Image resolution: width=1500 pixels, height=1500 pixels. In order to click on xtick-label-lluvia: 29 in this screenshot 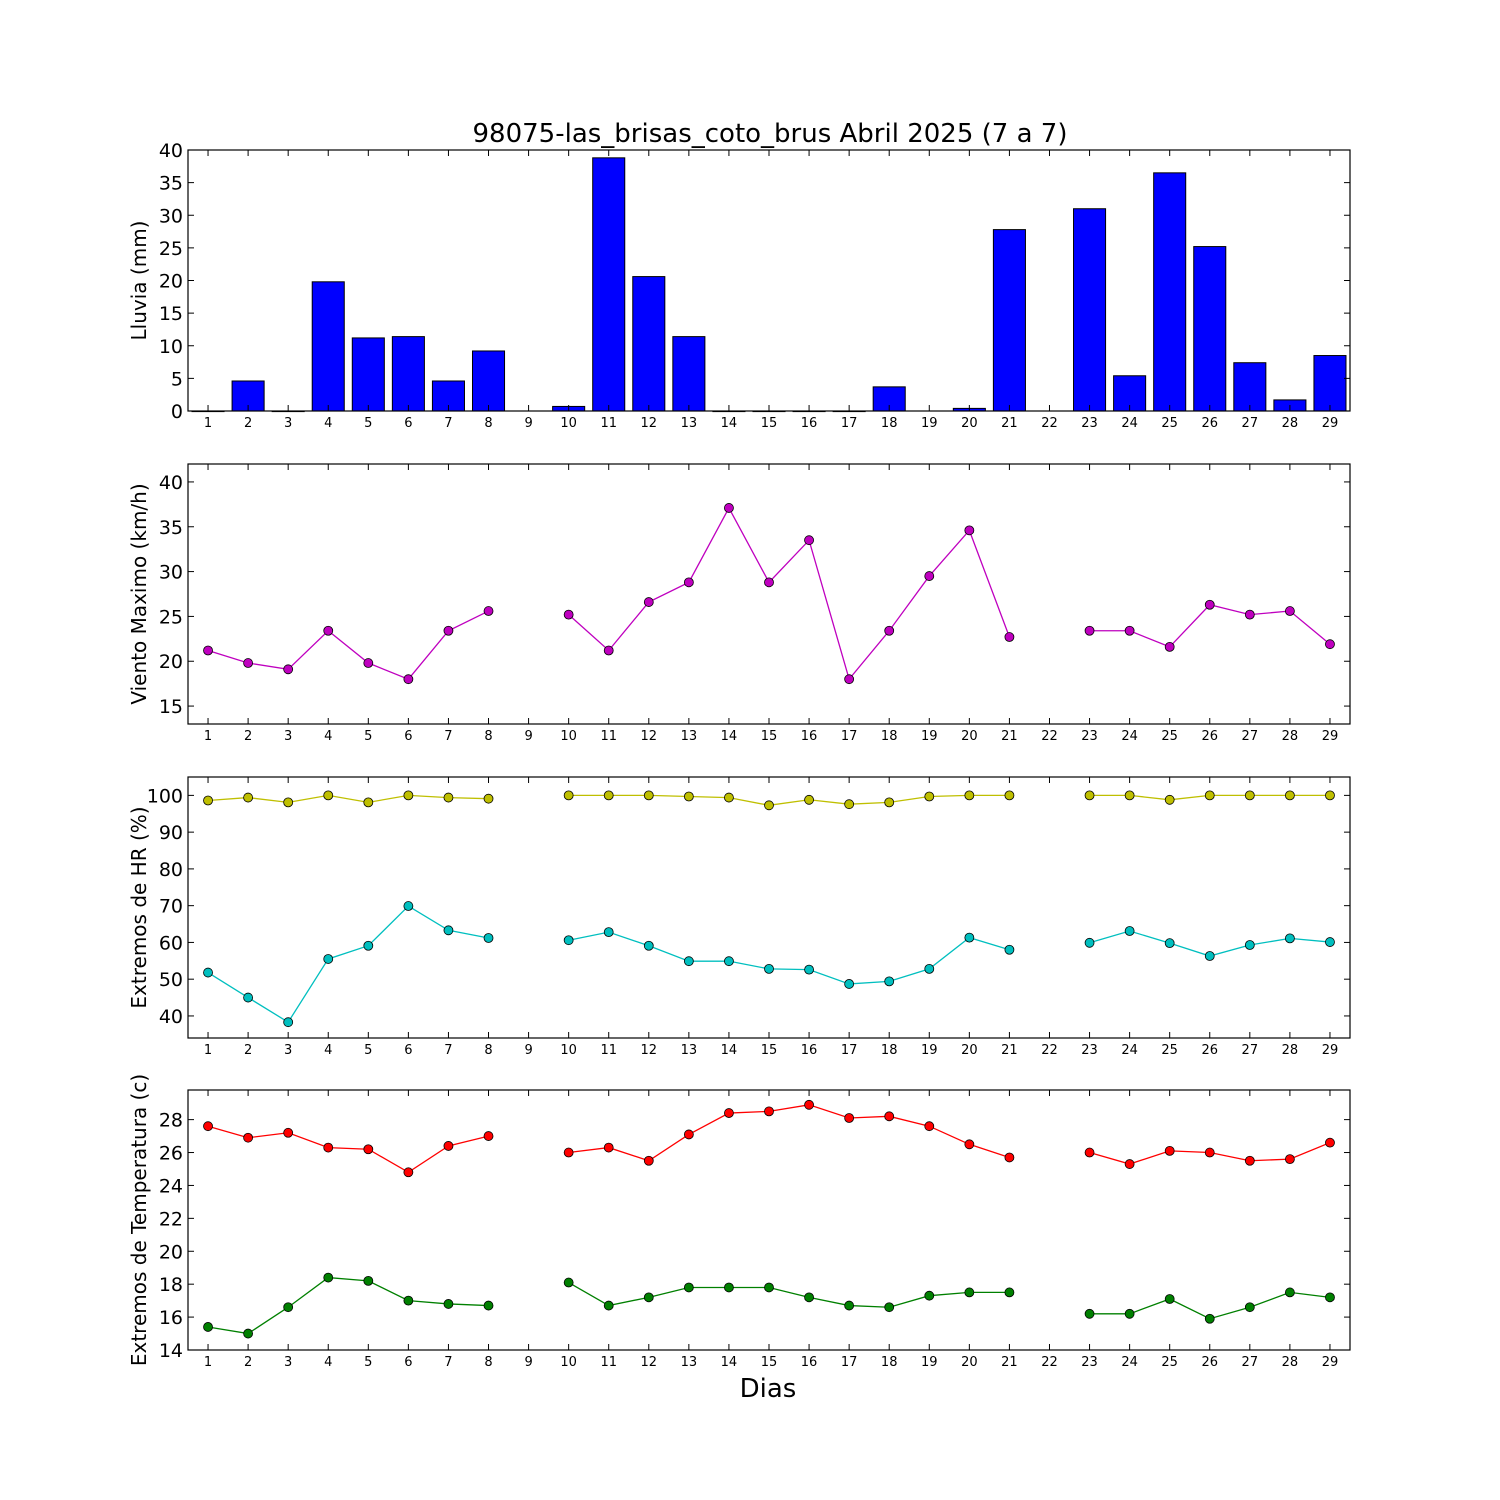, I will do `click(1330, 423)`.